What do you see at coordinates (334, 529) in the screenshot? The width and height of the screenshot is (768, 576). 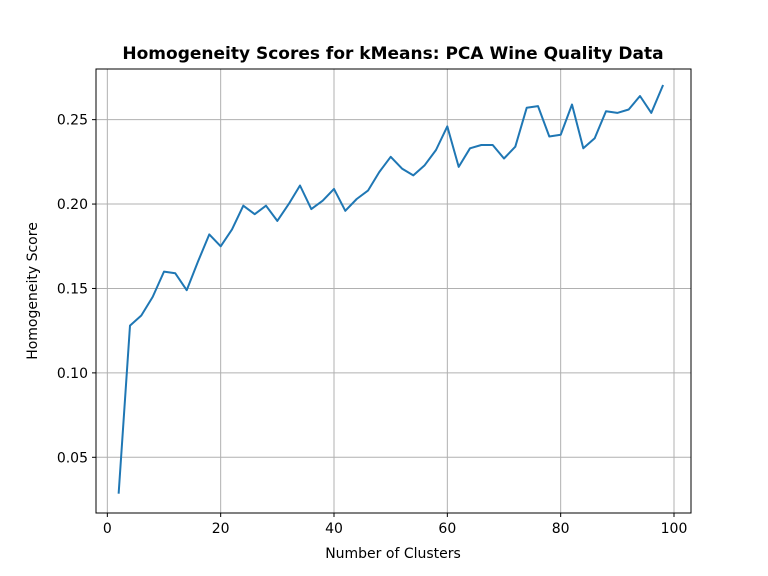 I see `x-tick-label: 40` at bounding box center [334, 529].